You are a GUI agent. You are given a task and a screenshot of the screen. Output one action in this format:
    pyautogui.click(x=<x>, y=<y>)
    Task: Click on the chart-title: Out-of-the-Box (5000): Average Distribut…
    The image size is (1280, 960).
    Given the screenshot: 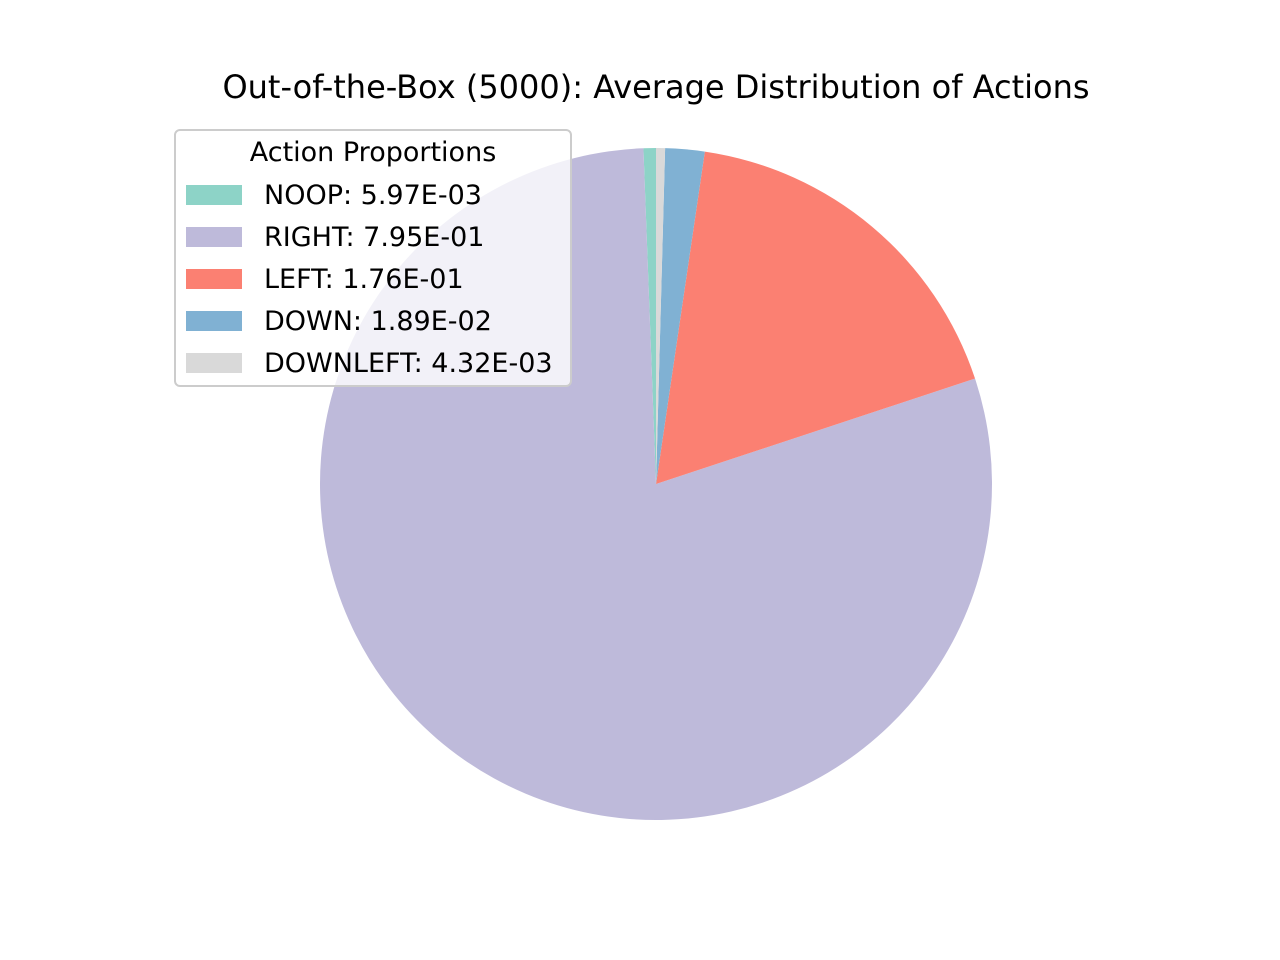 What is the action you would take?
    pyautogui.click(x=656, y=87)
    